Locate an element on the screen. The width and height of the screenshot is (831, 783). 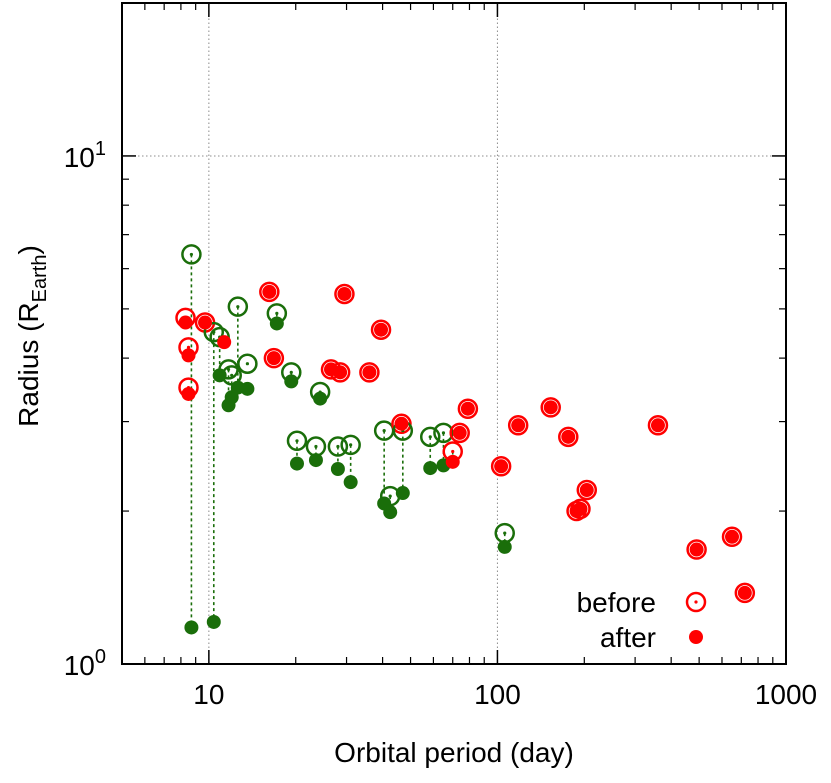
y-tick-label: 10⁰ is located at coordinates (85, 663).